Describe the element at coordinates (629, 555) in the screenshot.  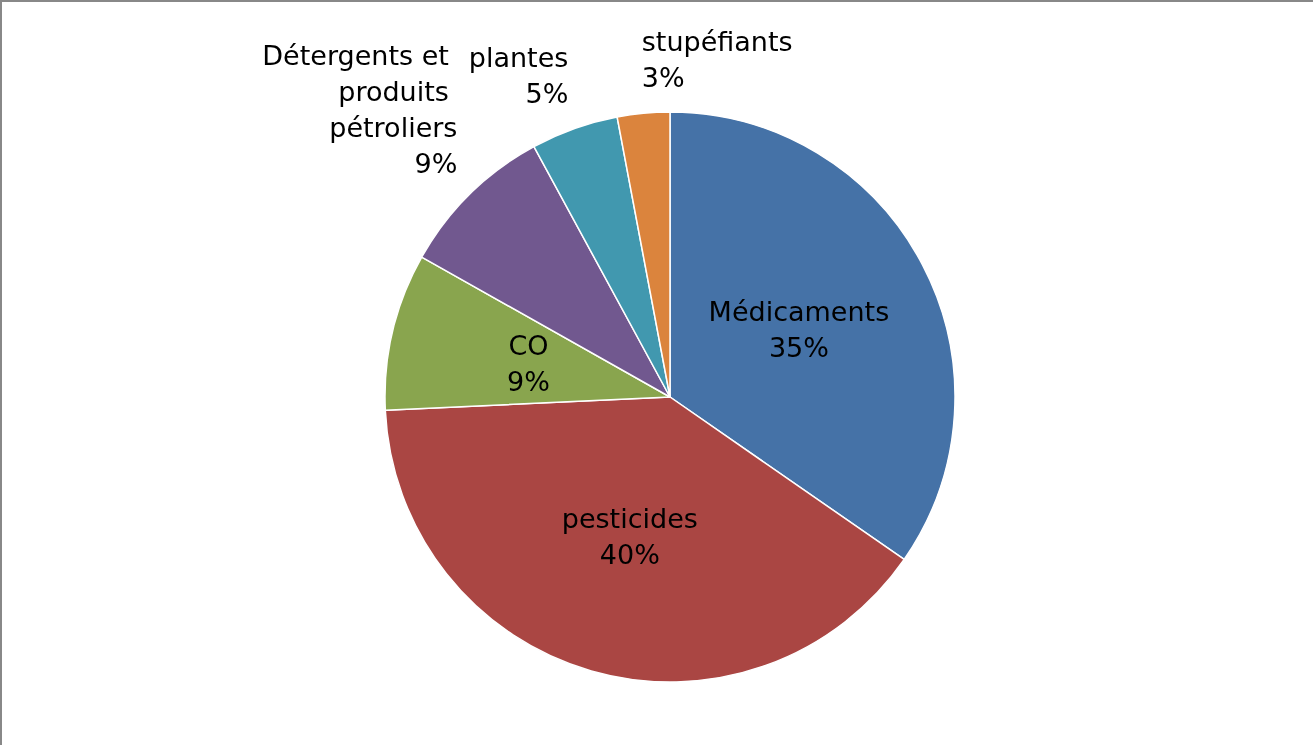
I see `data-label: 40%` at that location.